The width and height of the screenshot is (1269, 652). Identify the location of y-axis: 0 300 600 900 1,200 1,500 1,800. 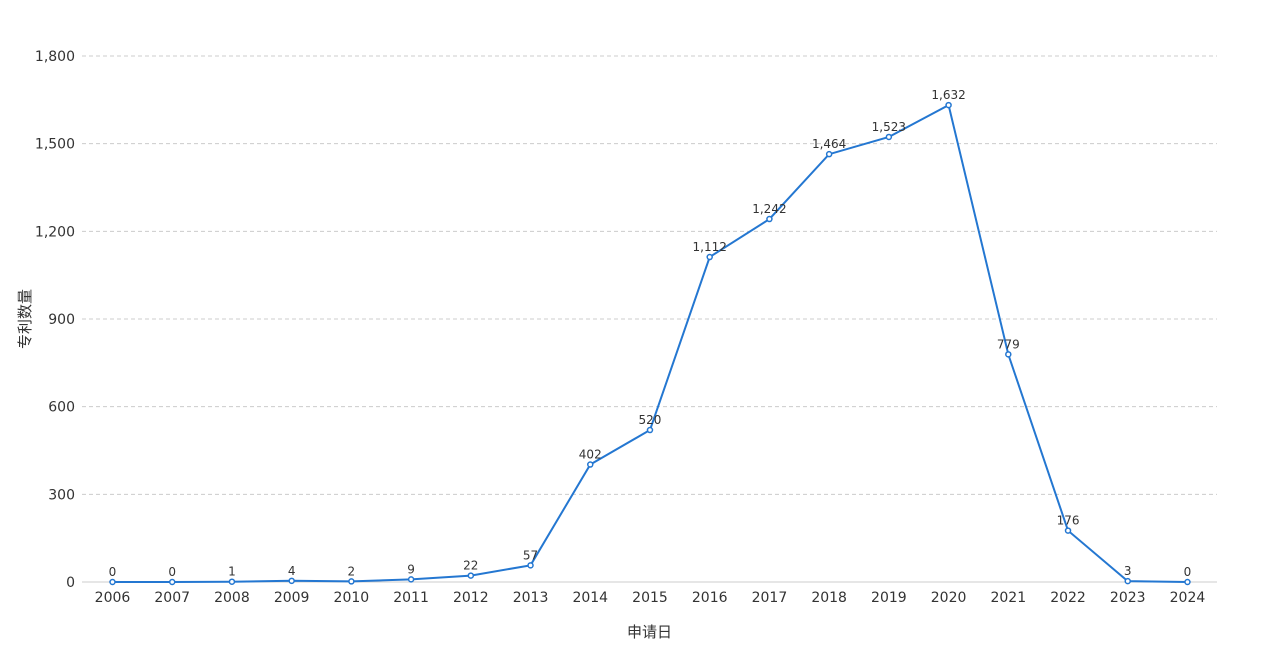
(55, 320).